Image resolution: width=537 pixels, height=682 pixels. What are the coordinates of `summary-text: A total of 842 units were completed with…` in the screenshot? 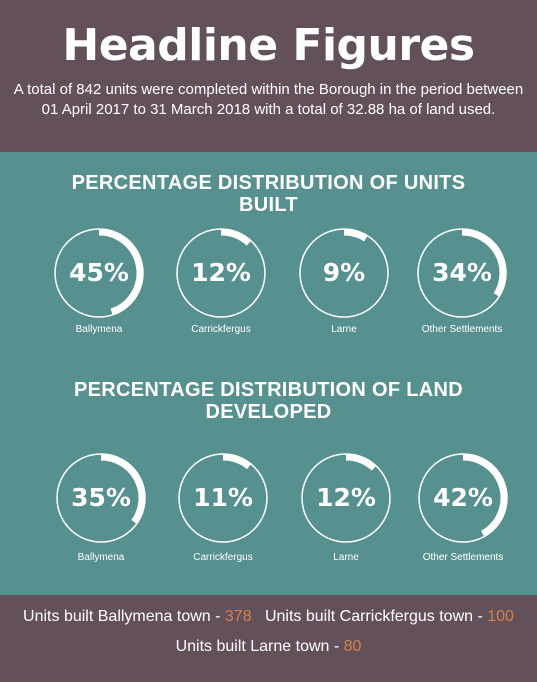 It's located at (268, 99).